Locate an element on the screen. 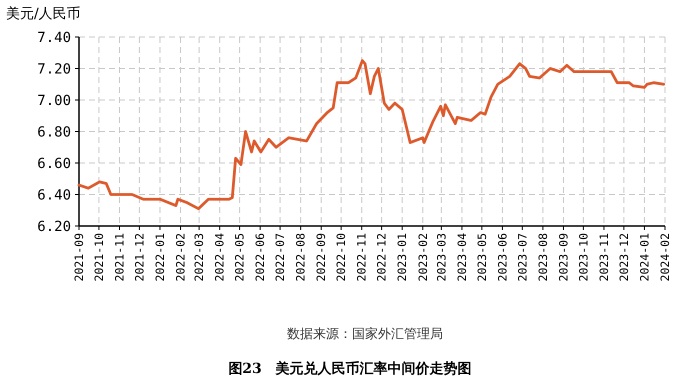  x-tick-label: 2023-08 is located at coordinates (543, 257).